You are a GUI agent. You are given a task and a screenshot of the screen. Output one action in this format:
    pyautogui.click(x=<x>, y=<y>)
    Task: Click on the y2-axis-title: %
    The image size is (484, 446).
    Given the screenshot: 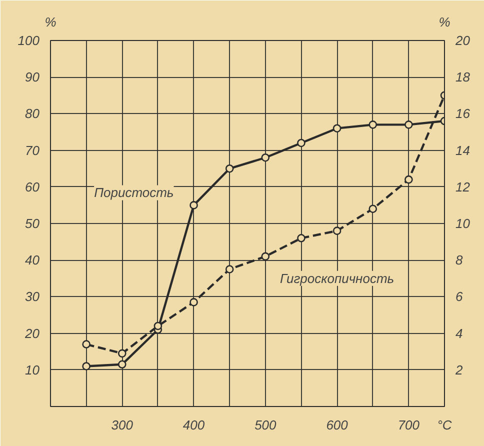 What is the action you would take?
    pyautogui.click(x=444, y=22)
    